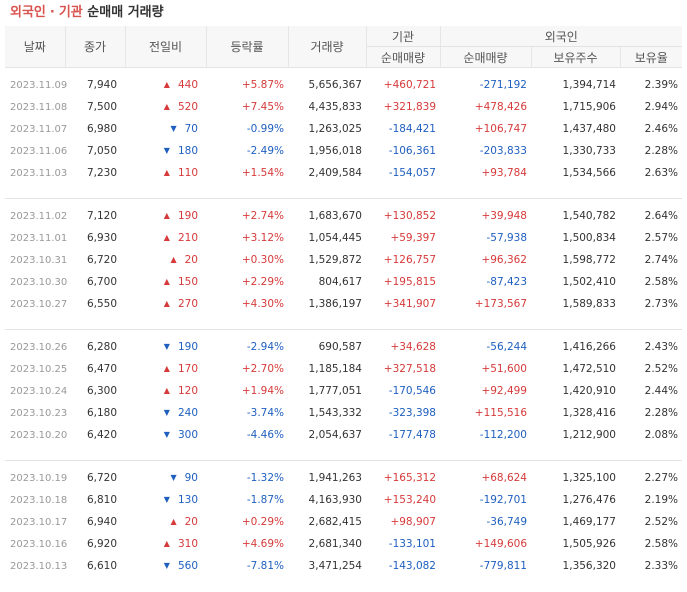 The height and width of the screenshot is (592, 687). Describe the element at coordinates (187, 500) in the screenshot. I see `change-value: 130` at that location.